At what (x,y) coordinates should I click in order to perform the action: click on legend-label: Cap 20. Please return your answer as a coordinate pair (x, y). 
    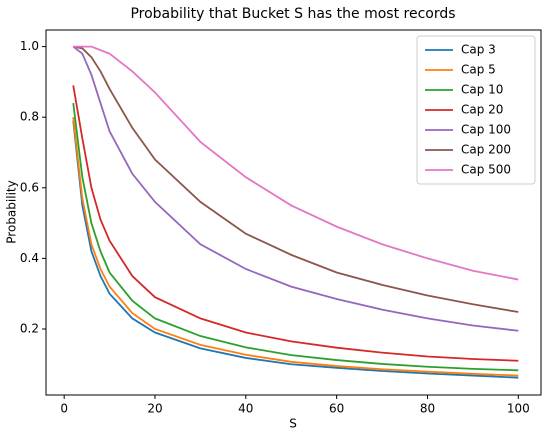
    Looking at the image, I should click on (482, 110).